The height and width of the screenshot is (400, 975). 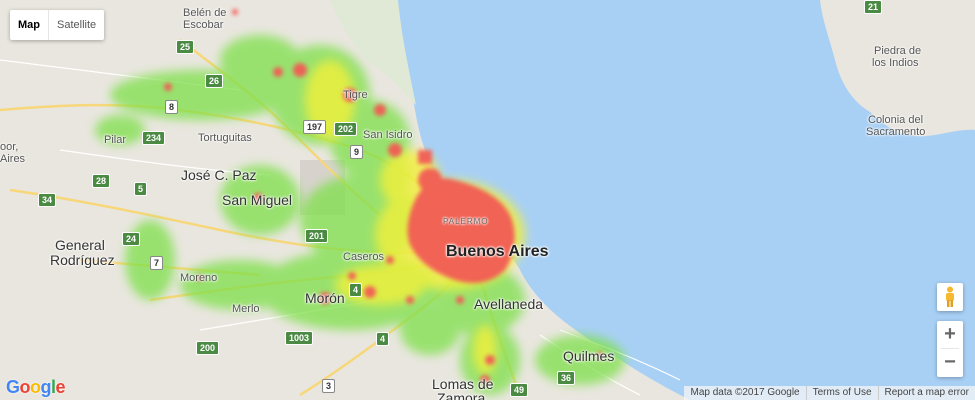 I want to click on map-type-control: Map Satellite, so click(x=57, y=25).